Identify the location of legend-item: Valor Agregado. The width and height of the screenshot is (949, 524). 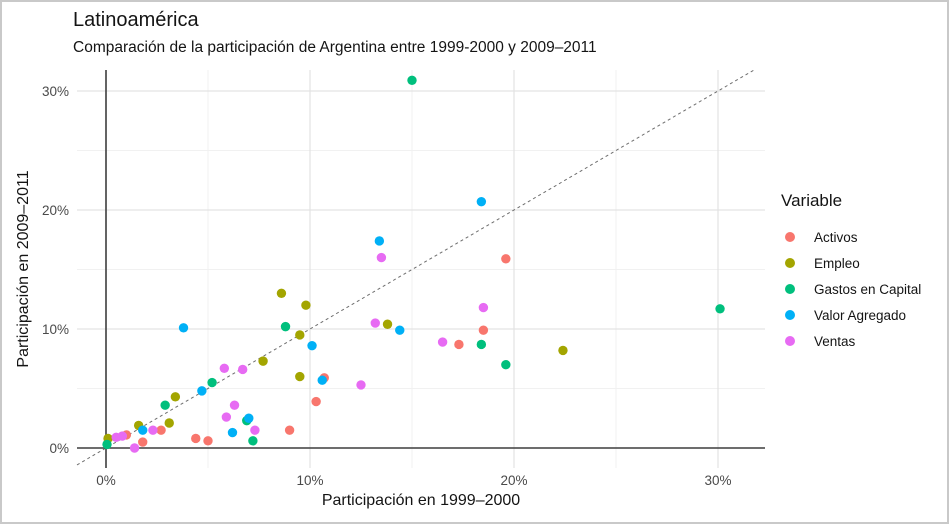
(851, 315).